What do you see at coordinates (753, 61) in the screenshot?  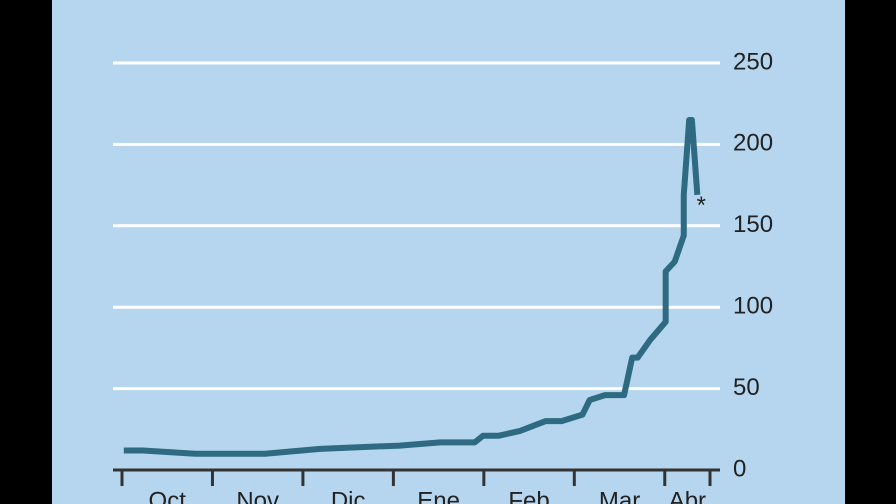 I see `y-tick-label: 250` at bounding box center [753, 61].